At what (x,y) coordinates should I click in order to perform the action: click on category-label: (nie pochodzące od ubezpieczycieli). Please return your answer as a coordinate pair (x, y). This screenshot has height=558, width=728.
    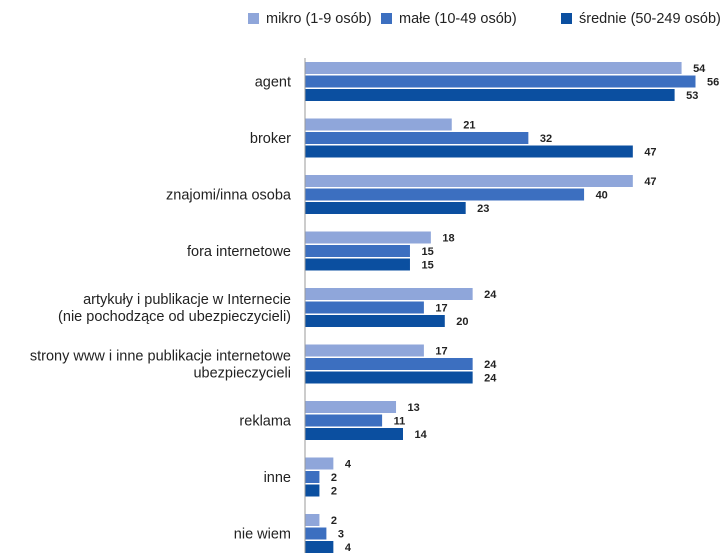
    Looking at the image, I should click on (174, 317).